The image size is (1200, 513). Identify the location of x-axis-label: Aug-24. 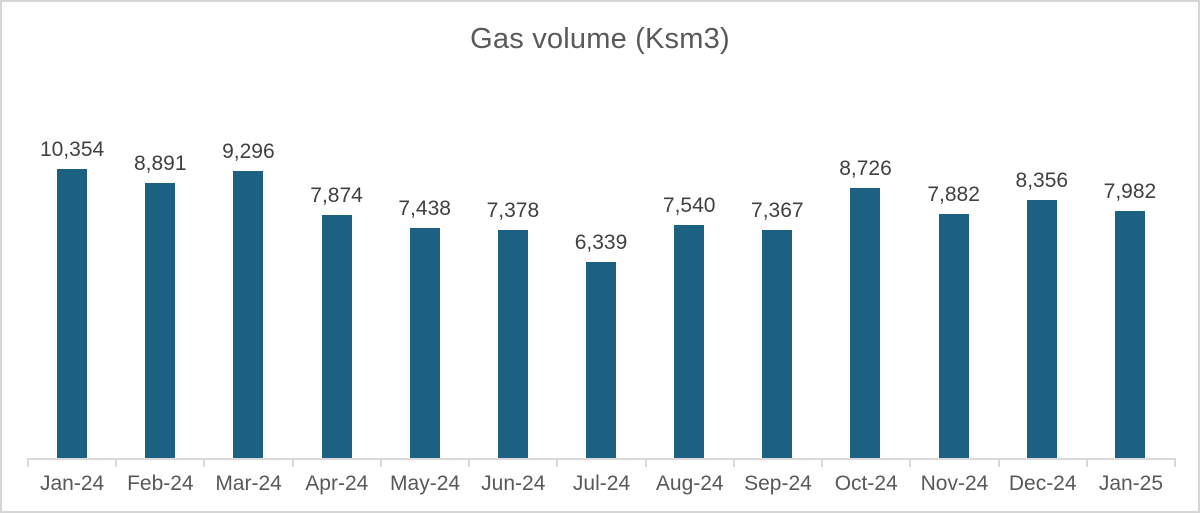
(689, 483).